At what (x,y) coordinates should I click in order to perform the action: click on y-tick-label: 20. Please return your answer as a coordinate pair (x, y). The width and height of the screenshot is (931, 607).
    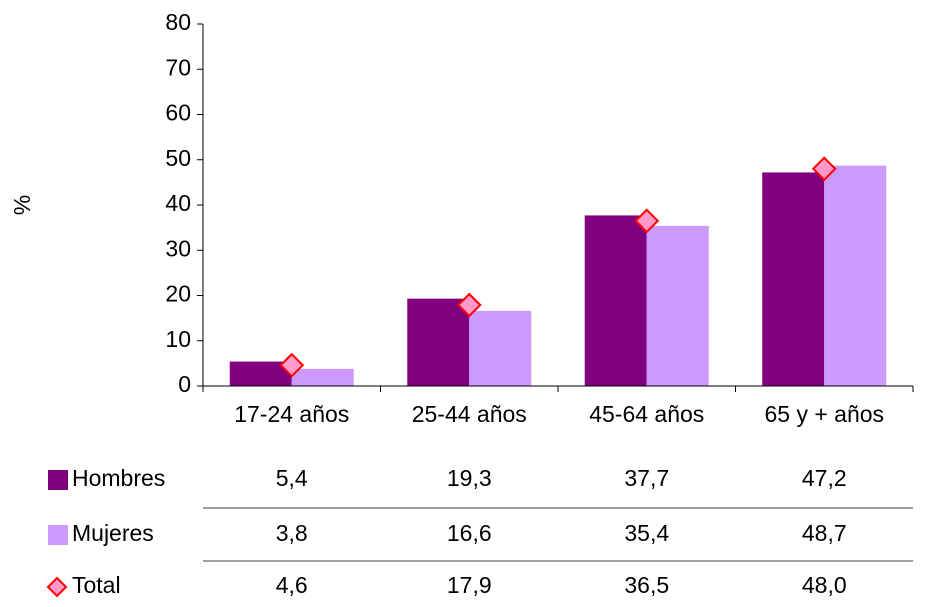
    Looking at the image, I should click on (178, 294).